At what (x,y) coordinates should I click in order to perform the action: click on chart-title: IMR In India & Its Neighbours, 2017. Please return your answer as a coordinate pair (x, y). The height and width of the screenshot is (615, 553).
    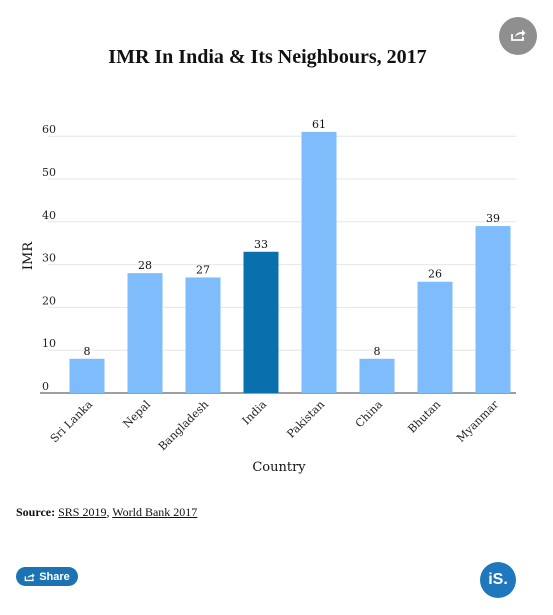
    Looking at the image, I should click on (267, 57).